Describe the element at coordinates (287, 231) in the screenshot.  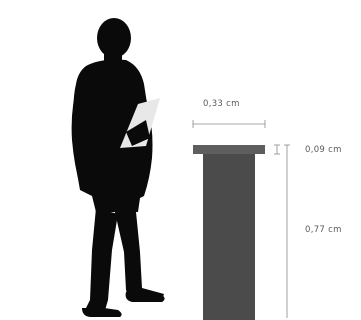
I see `body-height-dimension` at that location.